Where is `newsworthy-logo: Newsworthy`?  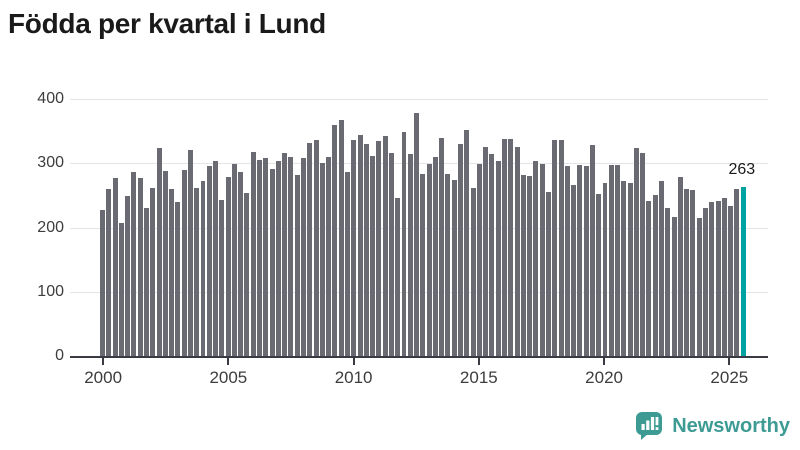
newsworthy-logo: Newsworthy is located at coordinates (712, 426).